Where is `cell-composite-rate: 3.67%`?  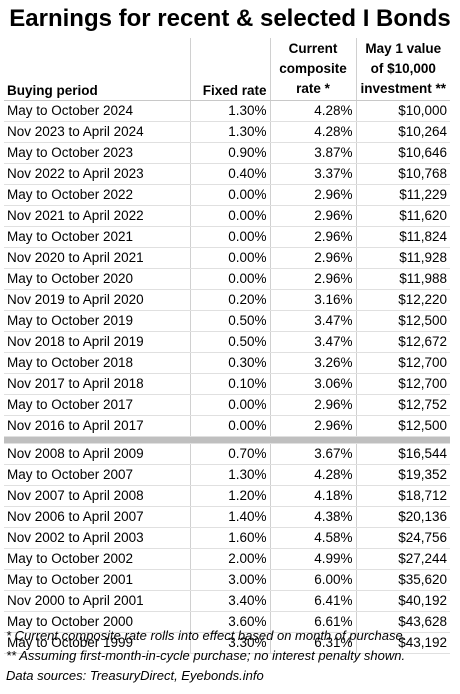 cell-composite-rate: 3.67% is located at coordinates (312, 454).